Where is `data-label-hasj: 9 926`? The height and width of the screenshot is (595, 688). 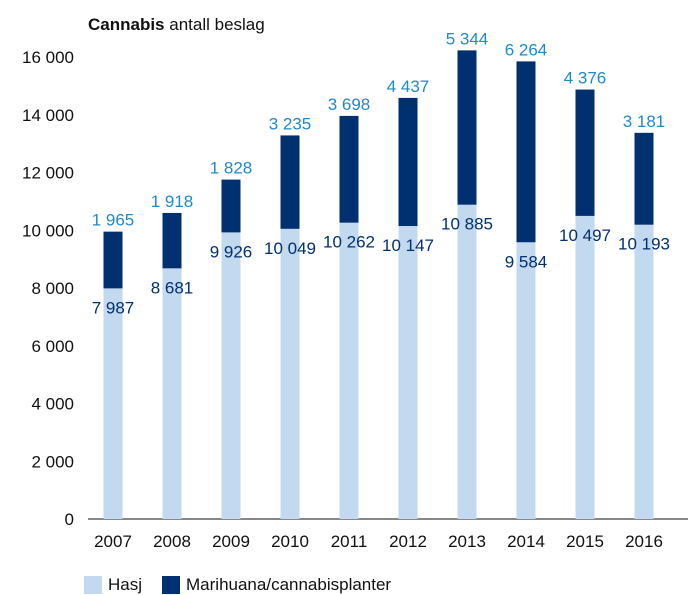
data-label-hasj: 9 926 is located at coordinates (231, 251).